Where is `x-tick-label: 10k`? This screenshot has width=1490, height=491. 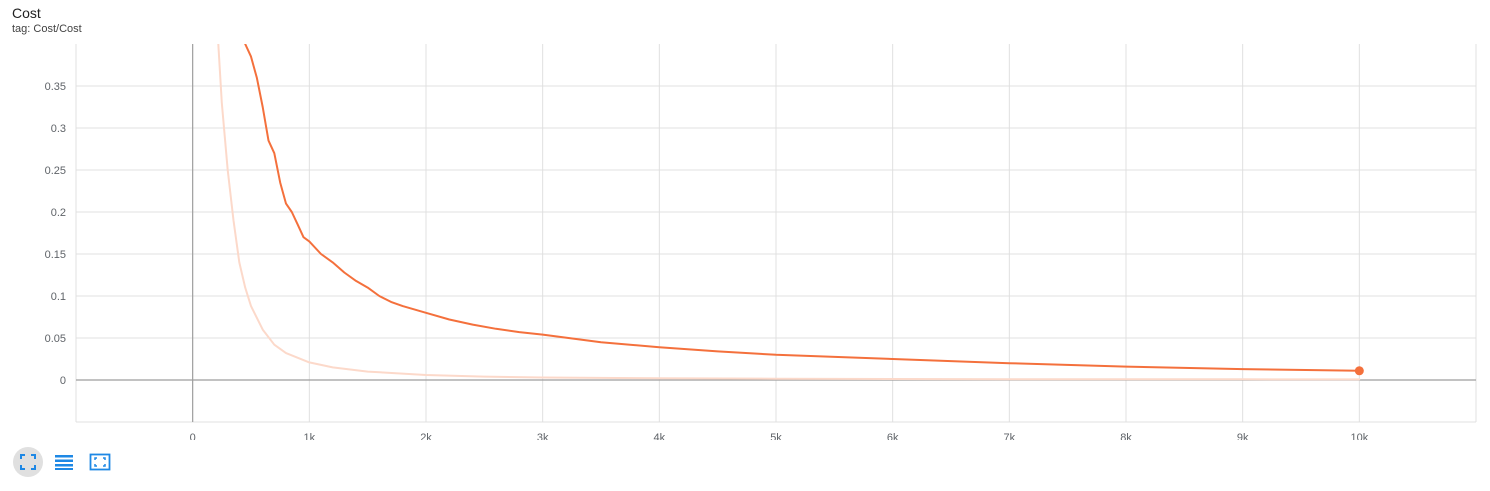 x-tick-label: 10k is located at coordinates (1359, 436).